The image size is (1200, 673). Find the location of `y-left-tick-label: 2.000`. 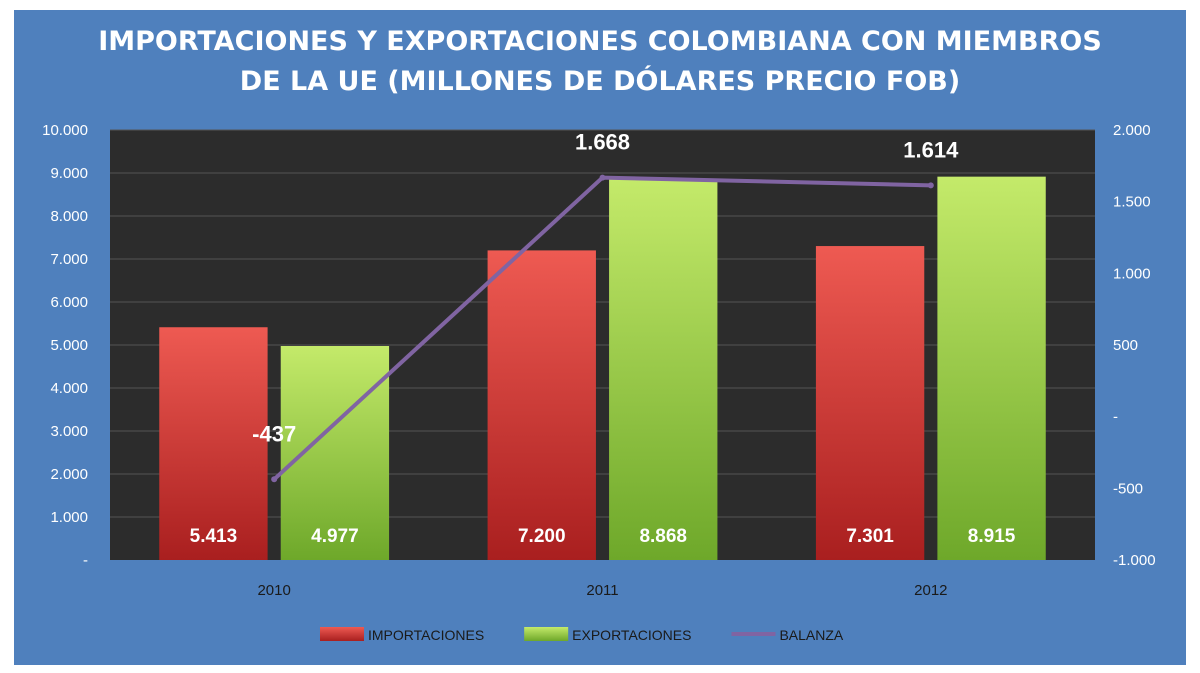

y-left-tick-label: 2.000 is located at coordinates (69, 474).